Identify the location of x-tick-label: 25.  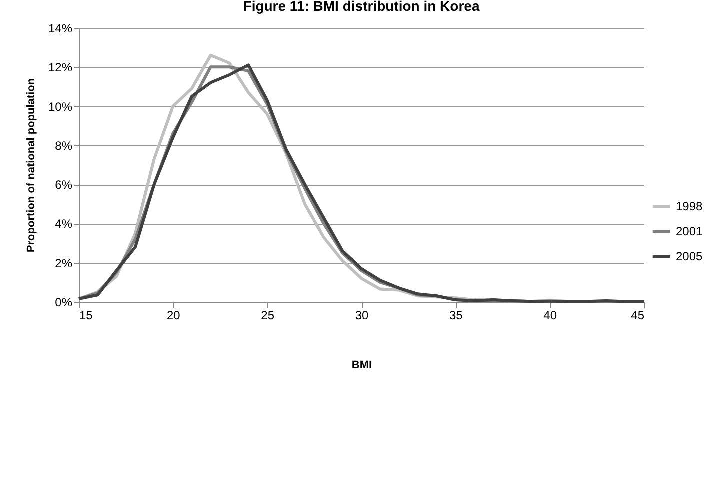
(268, 315).